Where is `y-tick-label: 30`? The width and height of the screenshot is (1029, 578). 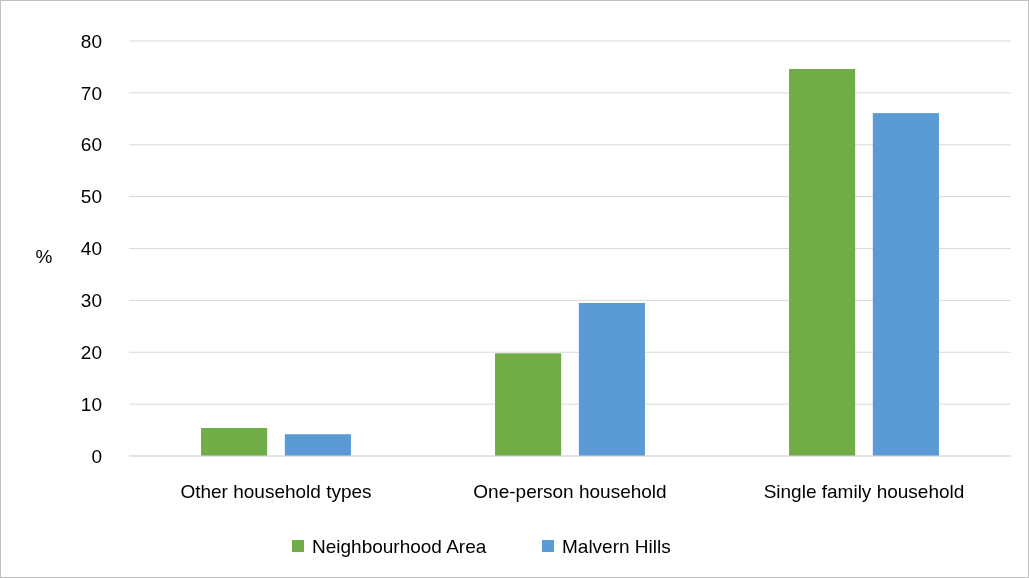 y-tick-label: 30 is located at coordinates (91, 301).